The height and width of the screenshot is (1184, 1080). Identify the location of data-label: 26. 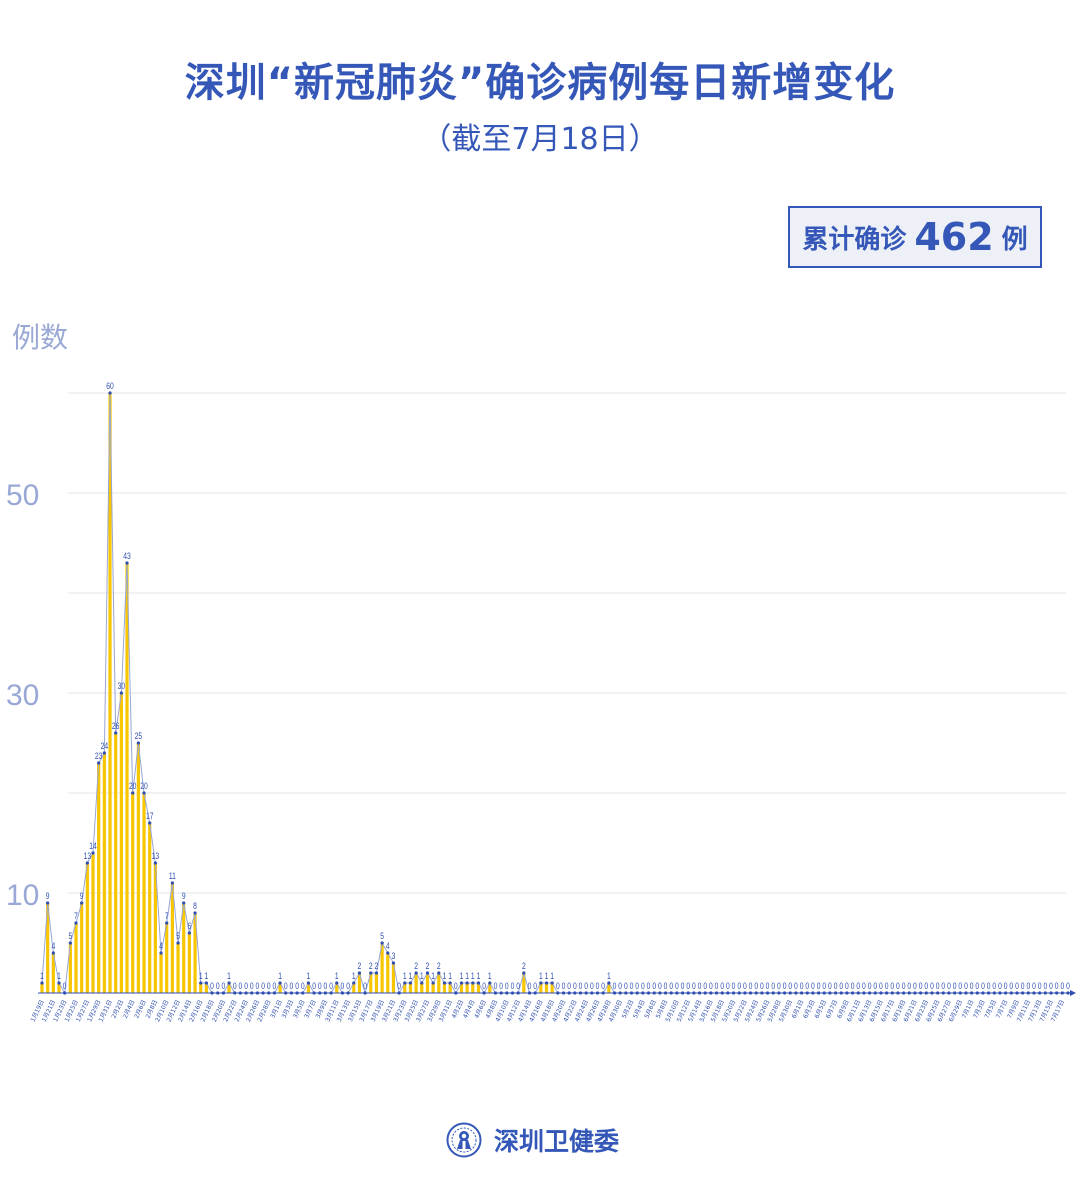
(116, 726).